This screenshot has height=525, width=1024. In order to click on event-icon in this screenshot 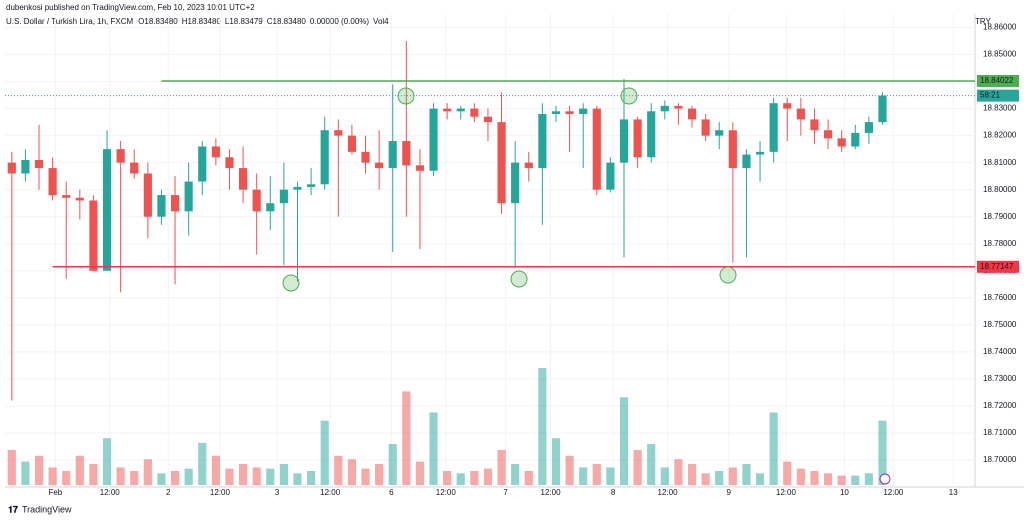, I will do `click(885, 479)`.